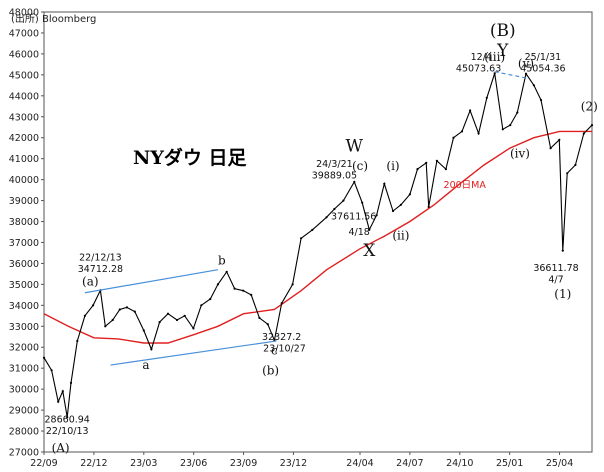 Image resolution: width=604 pixels, height=472 pixels. What do you see at coordinates (359, 463) in the screenshot?
I see `x-tick-label: 24/04` at bounding box center [359, 463].